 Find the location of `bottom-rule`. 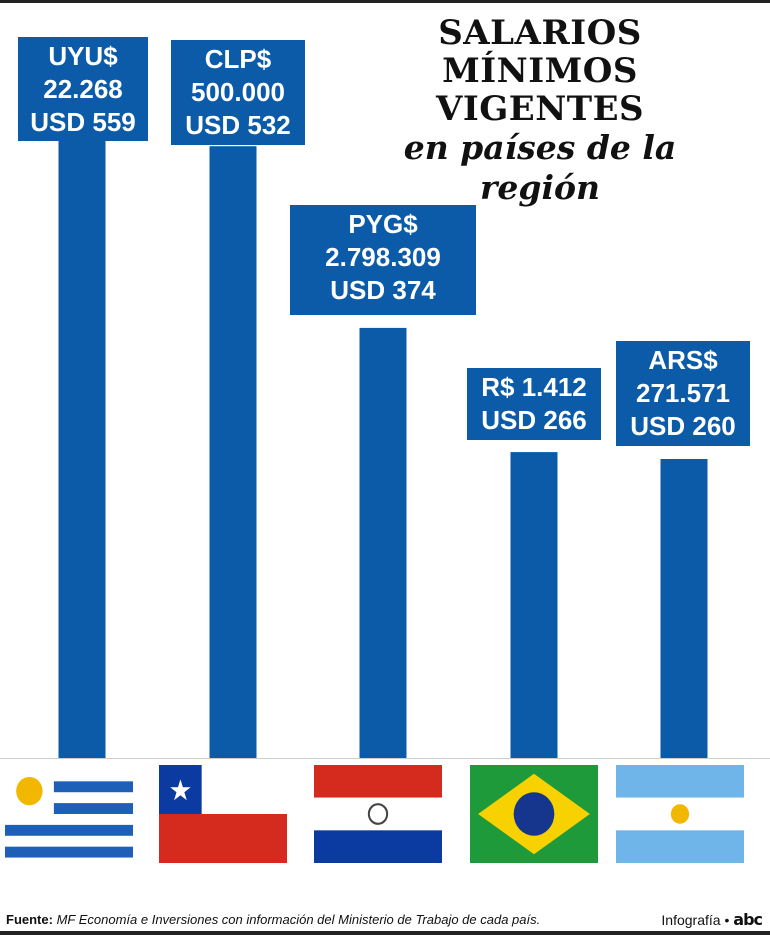

bottom-rule is located at coordinates (385, 933).